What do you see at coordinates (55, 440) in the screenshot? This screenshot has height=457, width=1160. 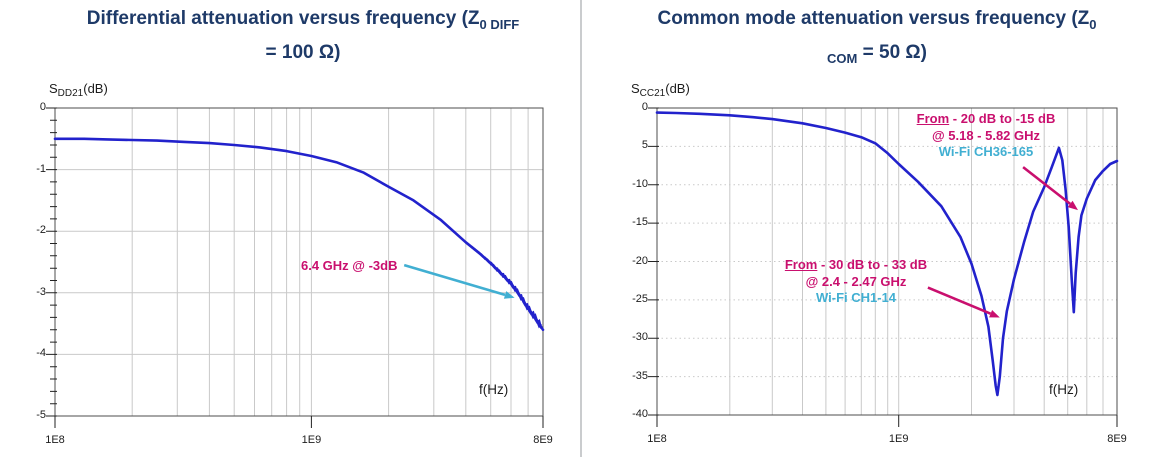 I see `differential-xtick-label: 1E8` at bounding box center [55, 440].